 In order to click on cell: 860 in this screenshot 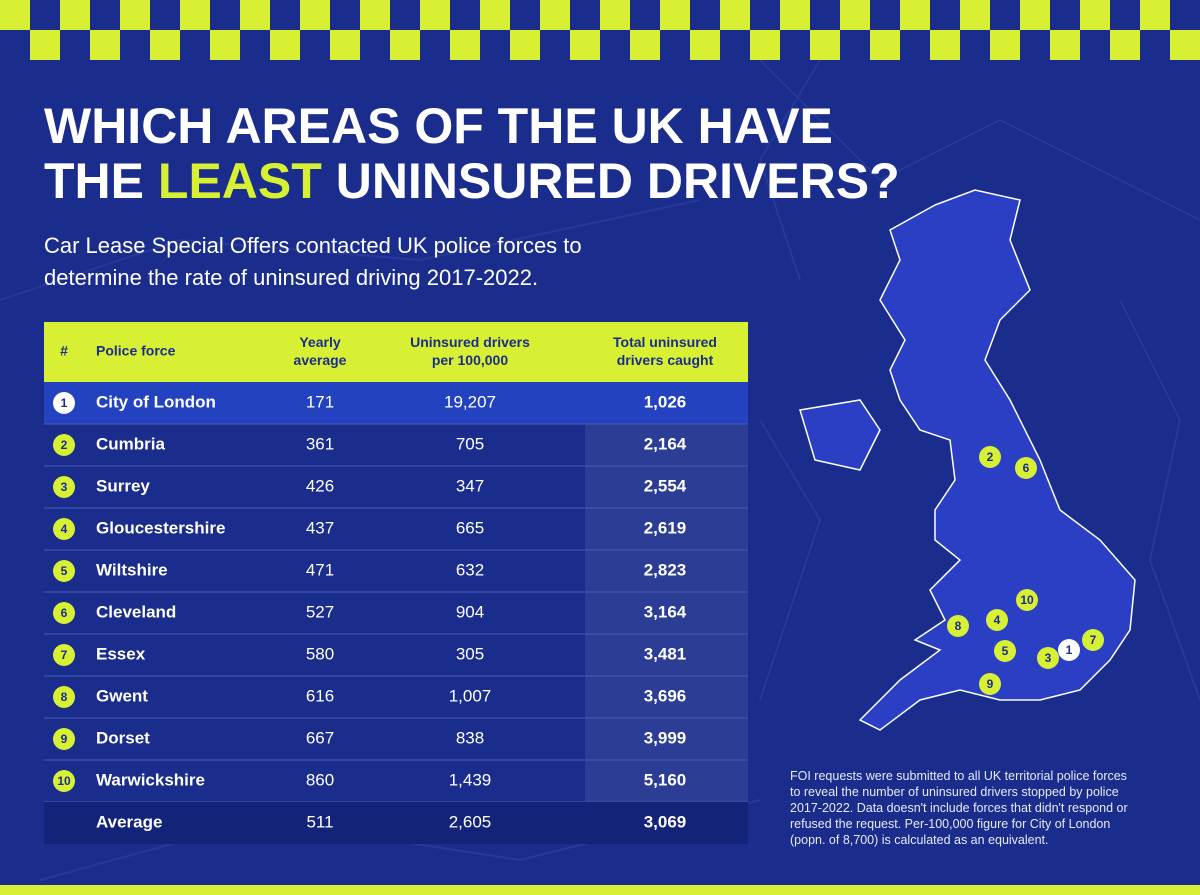, I will do `click(320, 779)`.